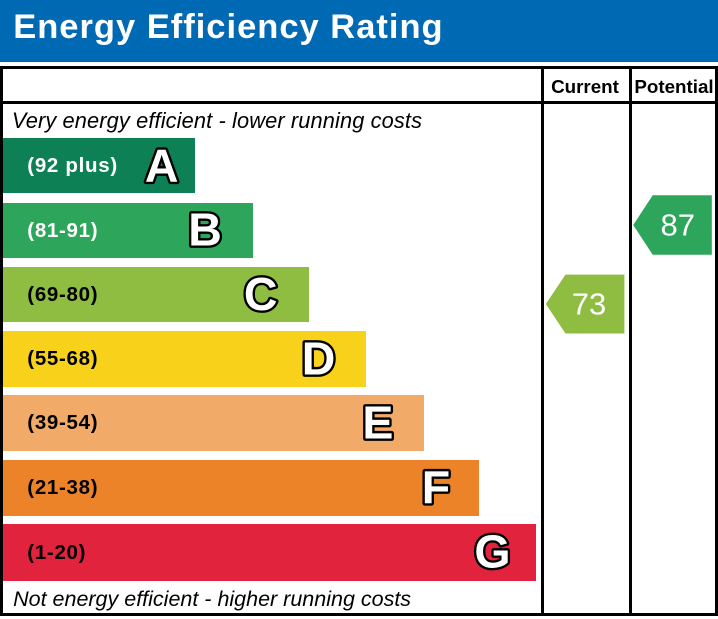 Image resolution: width=718 pixels, height=619 pixels. I want to click on svg-text: 73, so click(589, 304).